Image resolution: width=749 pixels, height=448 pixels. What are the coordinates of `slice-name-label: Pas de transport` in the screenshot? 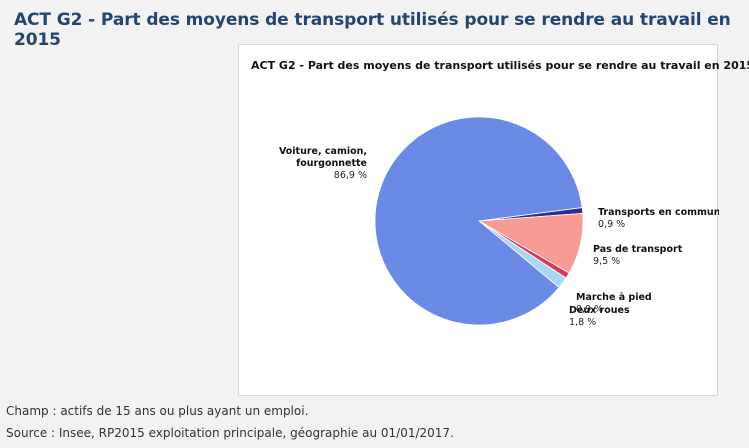 It's located at (638, 249).